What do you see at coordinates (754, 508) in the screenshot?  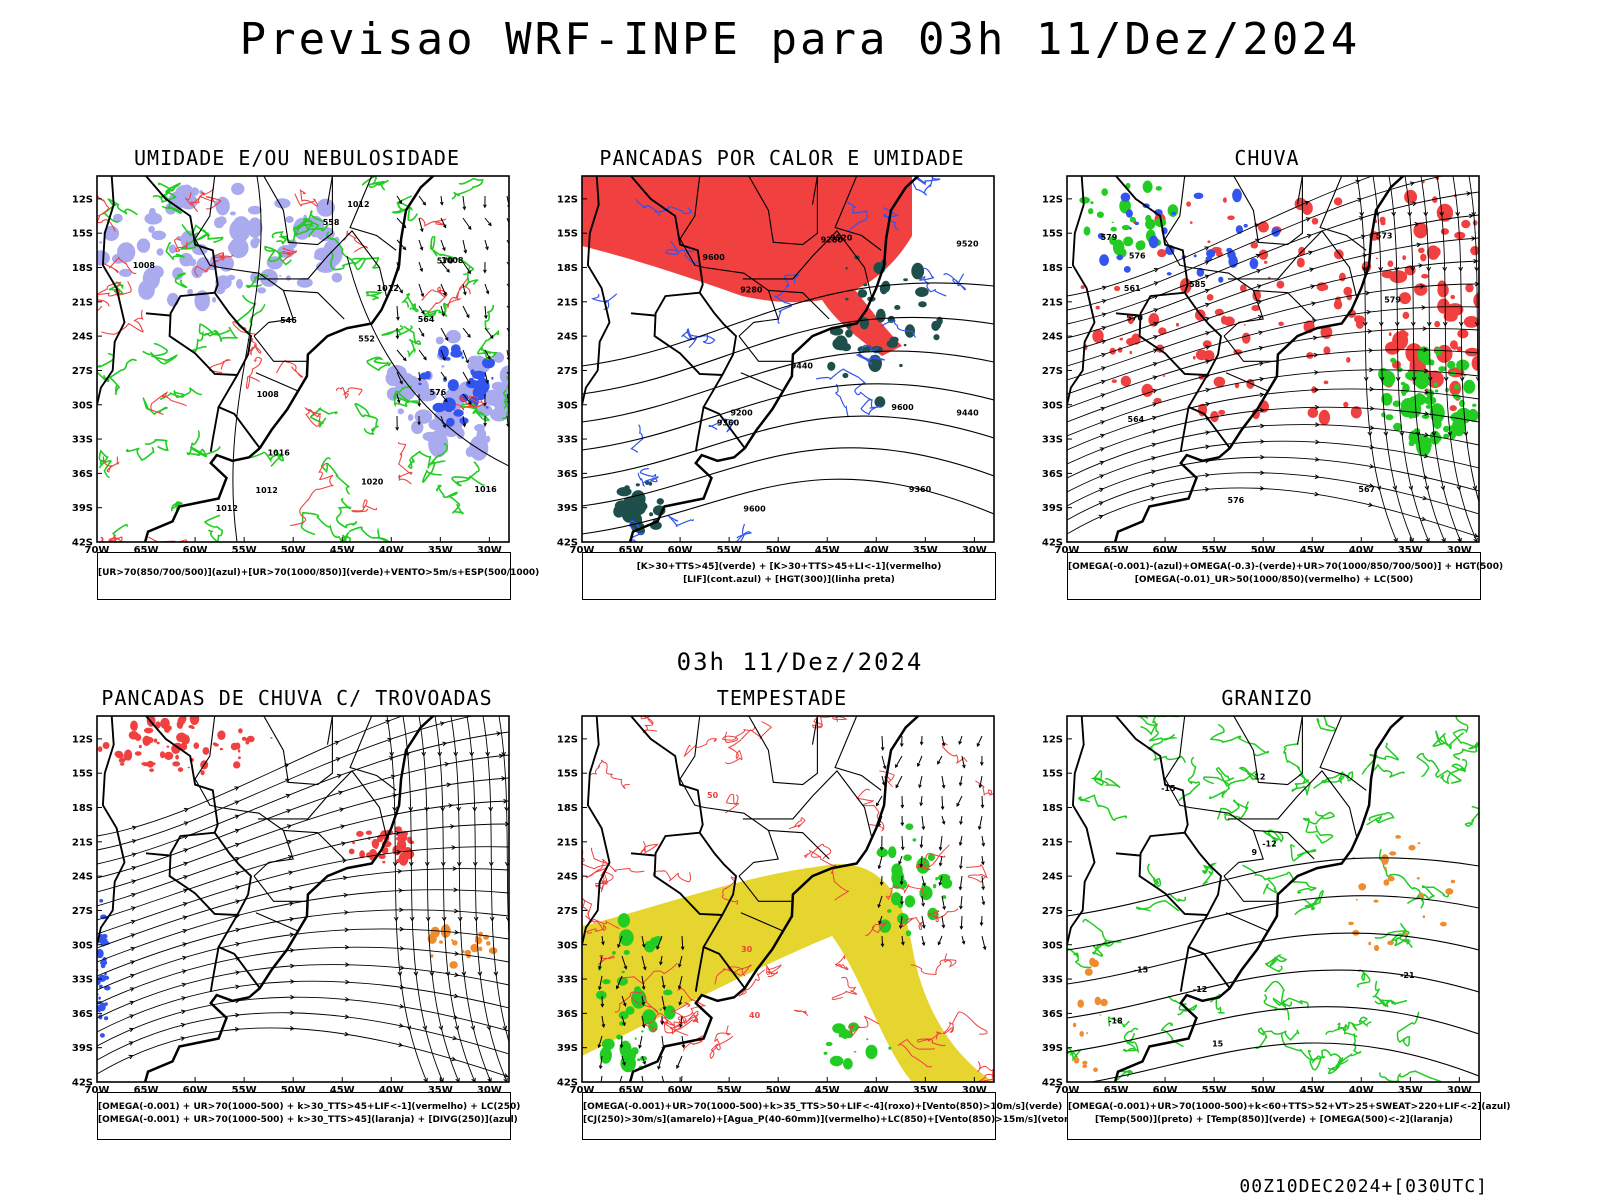 I see `contour-label: 9600` at bounding box center [754, 508].